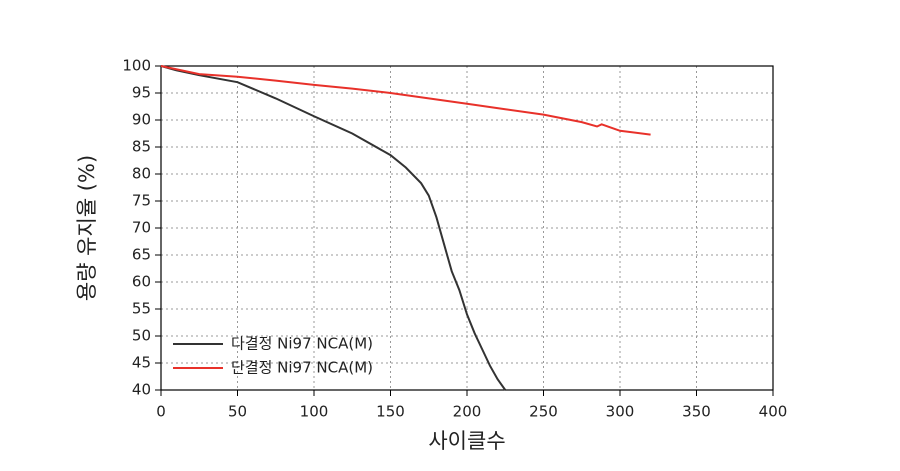 The image size is (900, 471). Describe the element at coordinates (141, 228) in the screenshot. I see `y-tick-label: 70` at that location.